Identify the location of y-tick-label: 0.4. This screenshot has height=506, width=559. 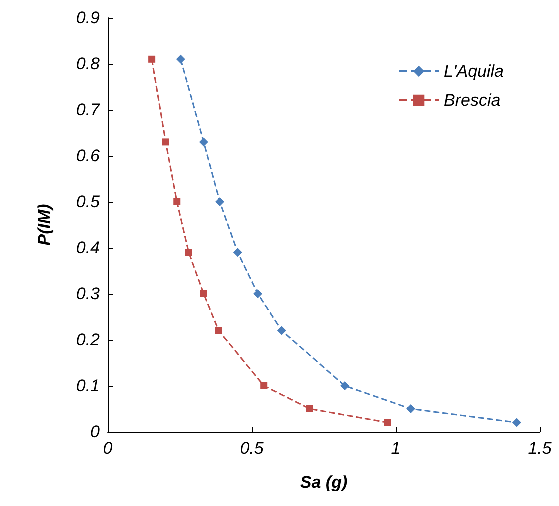
(88, 248).